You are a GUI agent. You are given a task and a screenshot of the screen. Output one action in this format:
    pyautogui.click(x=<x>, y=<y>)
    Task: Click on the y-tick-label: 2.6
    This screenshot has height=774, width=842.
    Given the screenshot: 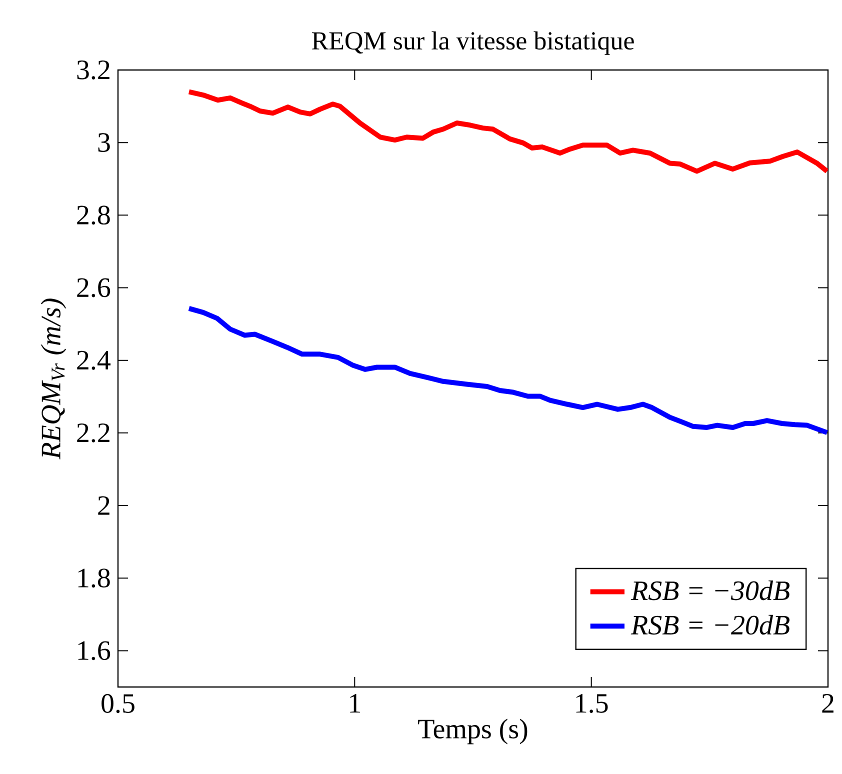 What is the action you would take?
    pyautogui.click(x=93, y=288)
    